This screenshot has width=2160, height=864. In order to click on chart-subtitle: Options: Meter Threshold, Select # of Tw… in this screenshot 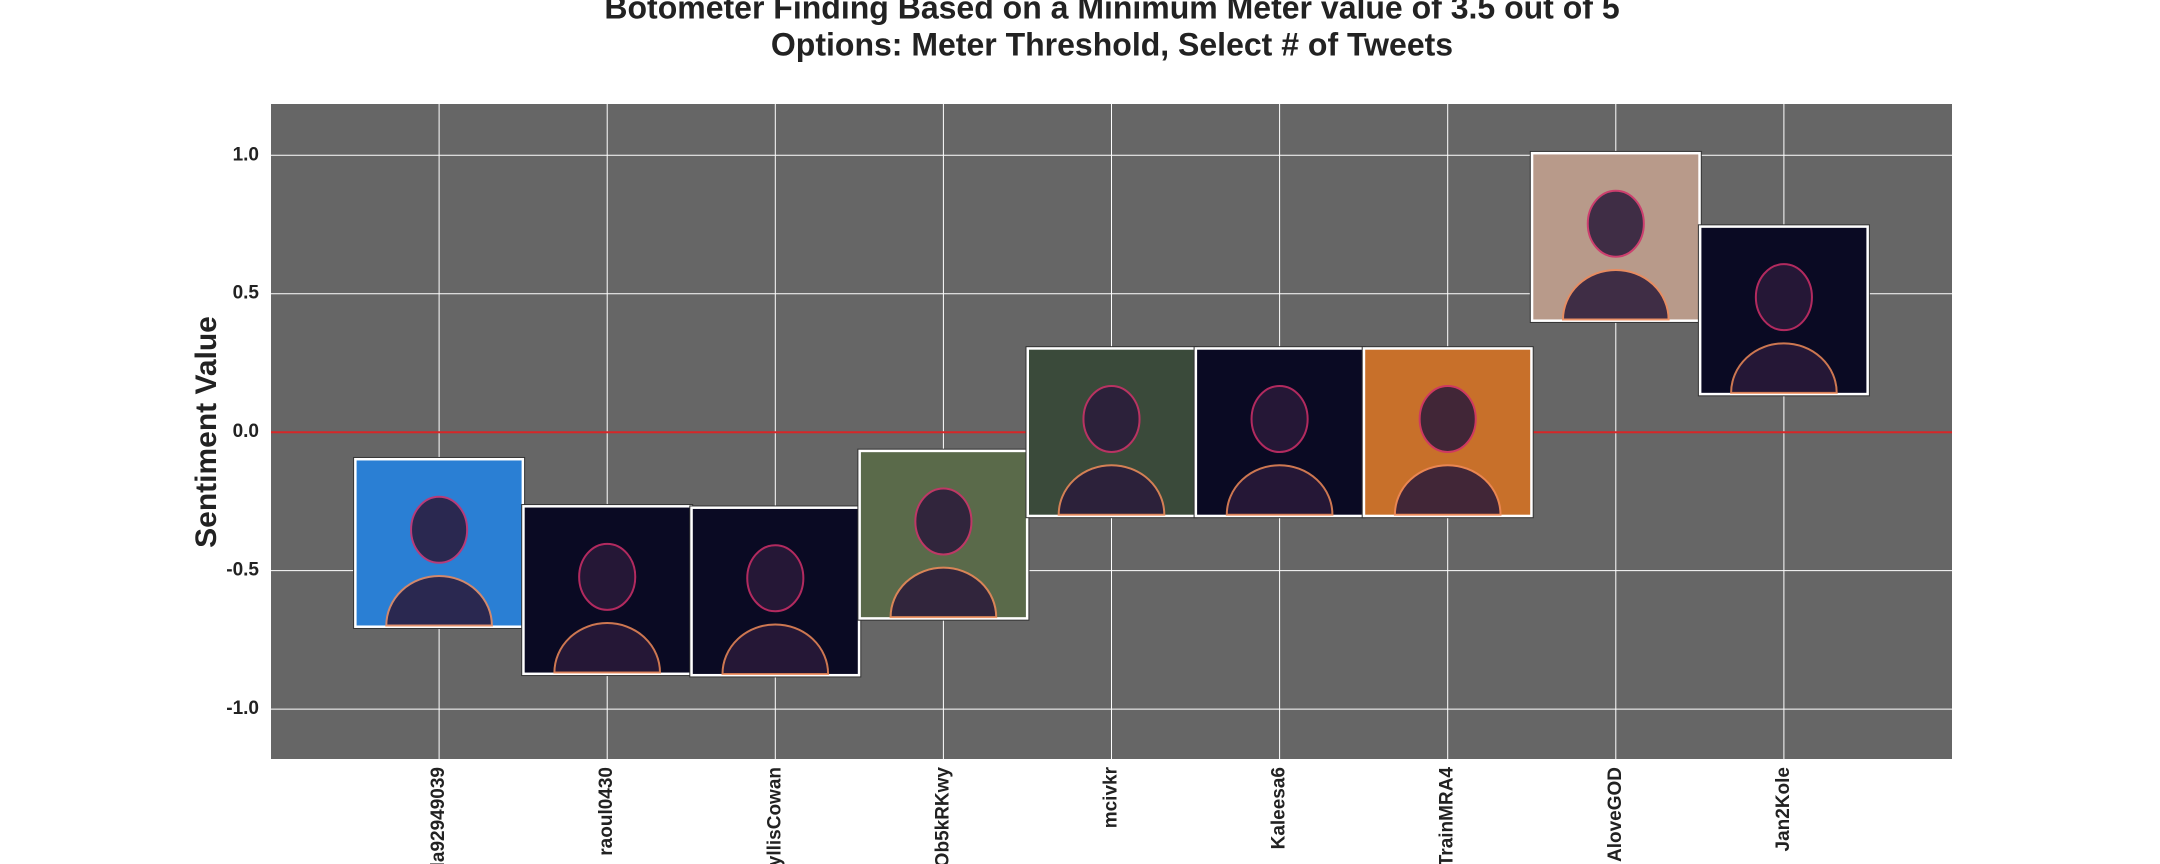, I will do `click(1112, 44)`.